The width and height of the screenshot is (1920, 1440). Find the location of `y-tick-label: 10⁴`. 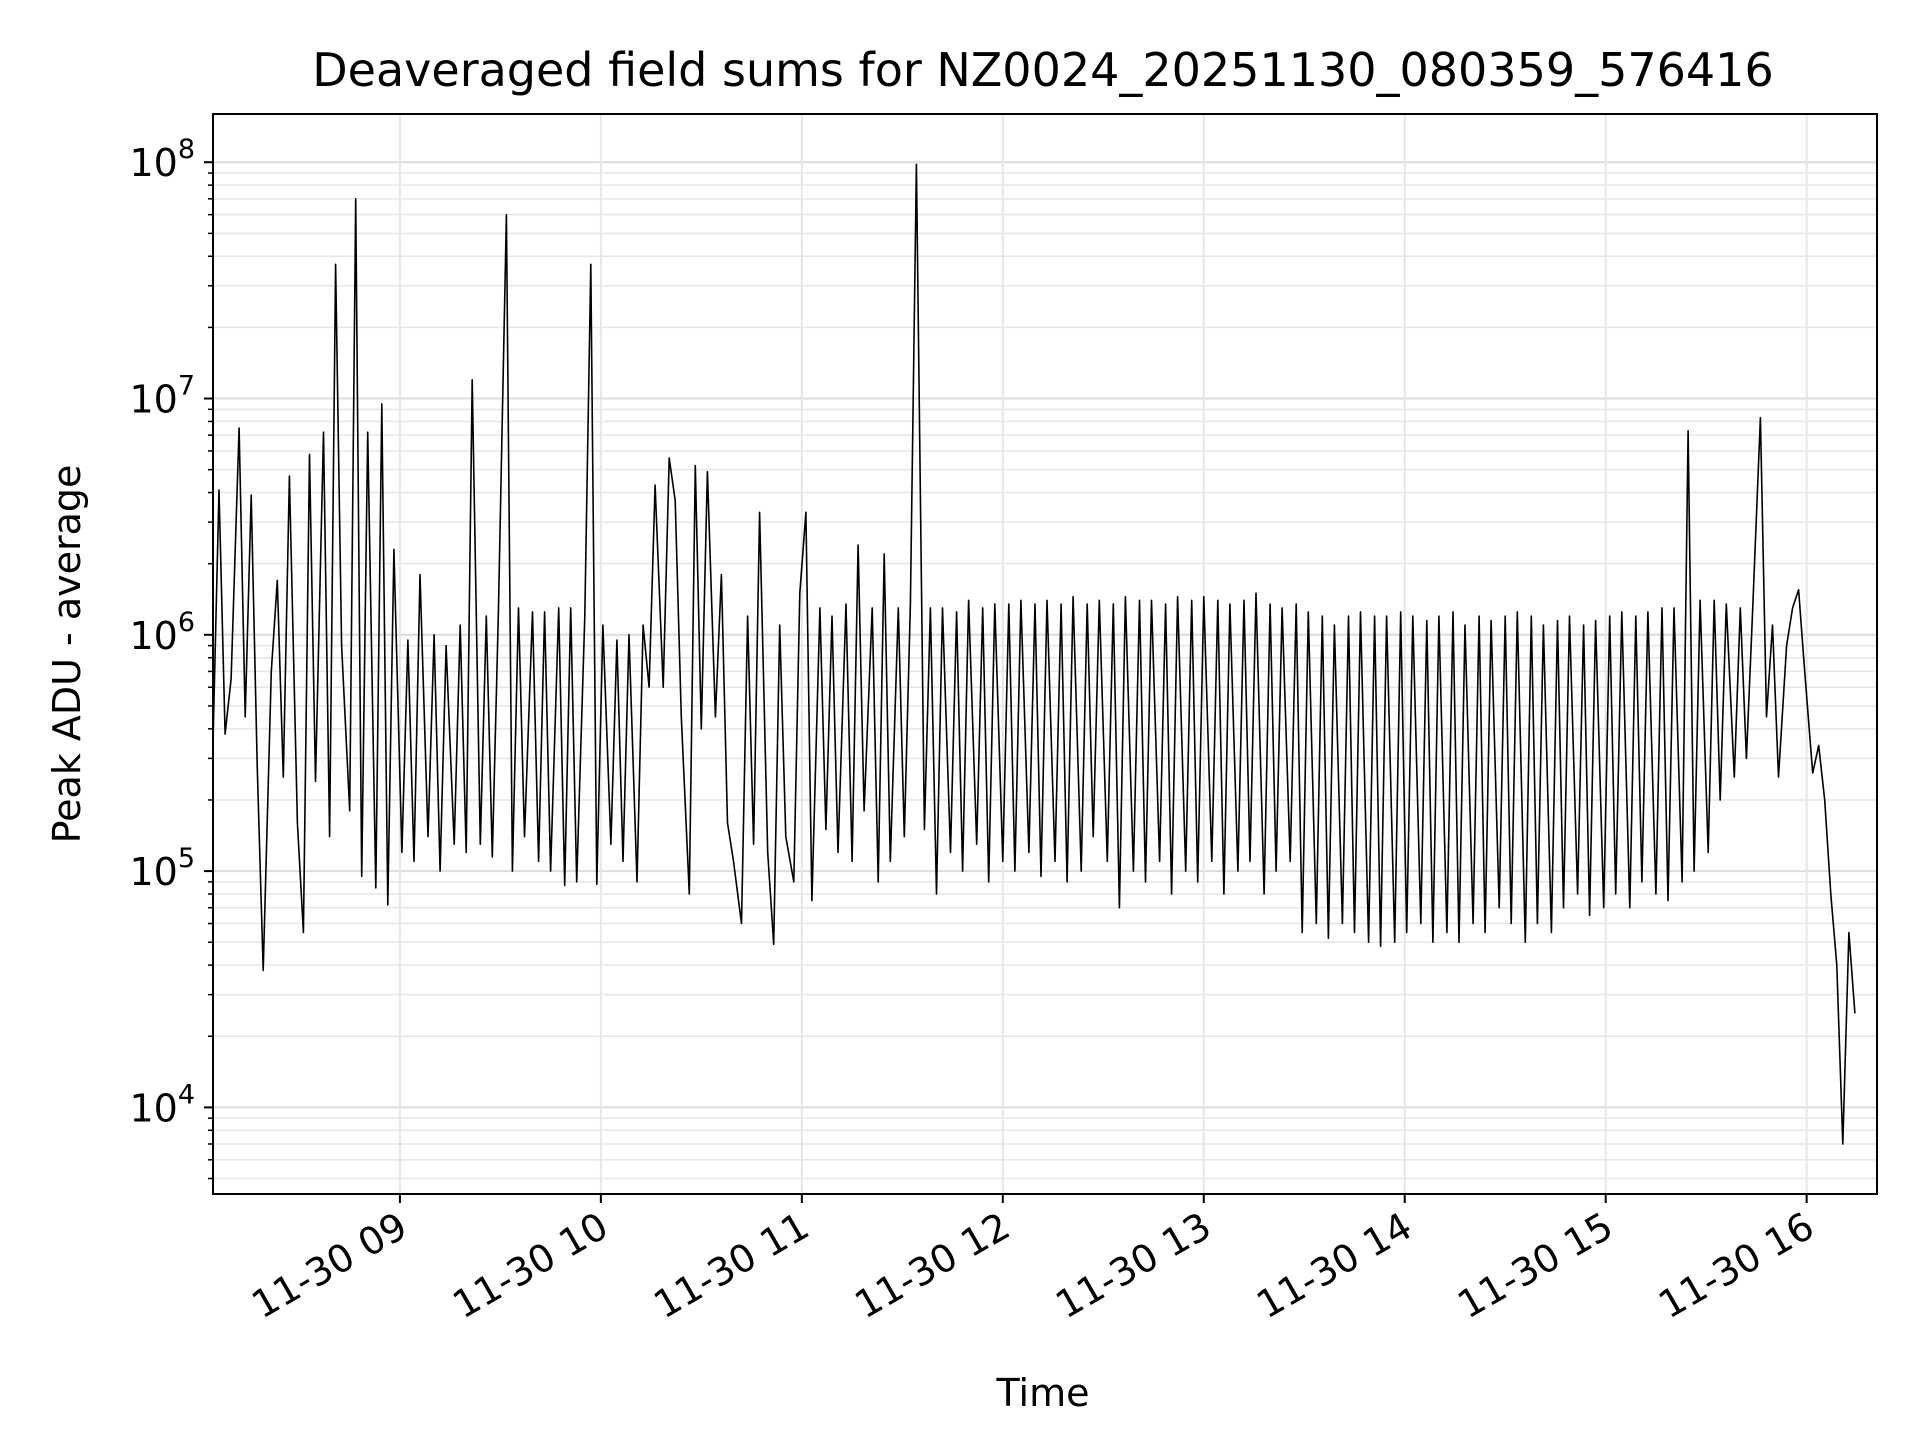

y-tick-label: 10⁴ is located at coordinates (162, 1104).